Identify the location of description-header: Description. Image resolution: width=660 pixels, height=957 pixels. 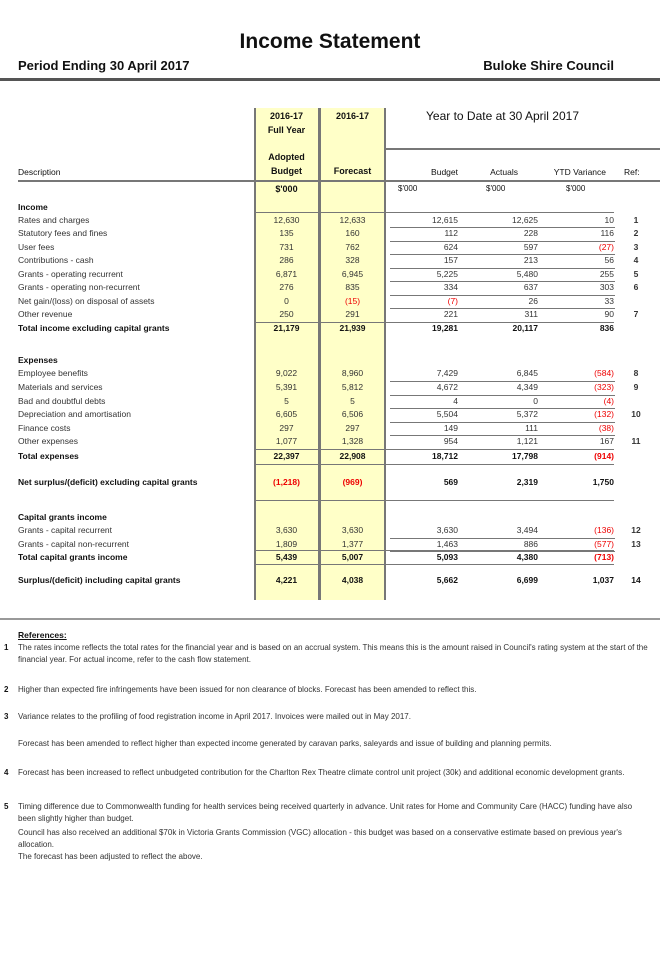
(39, 172).